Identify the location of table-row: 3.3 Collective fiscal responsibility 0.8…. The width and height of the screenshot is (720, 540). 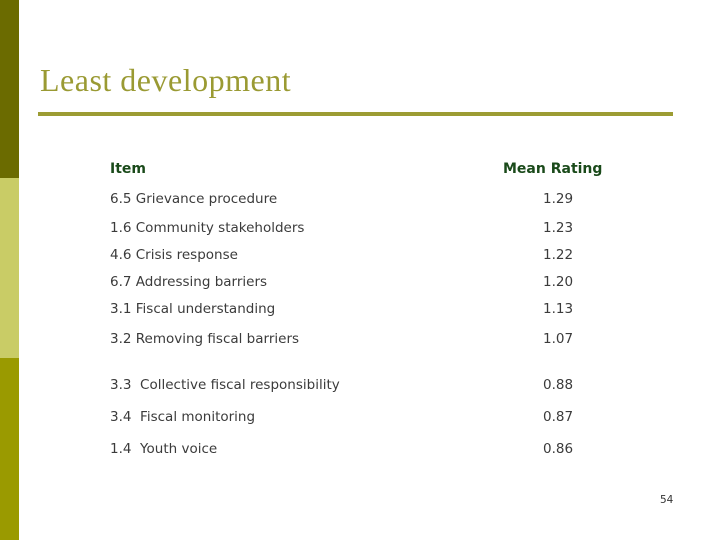
(360, 387).